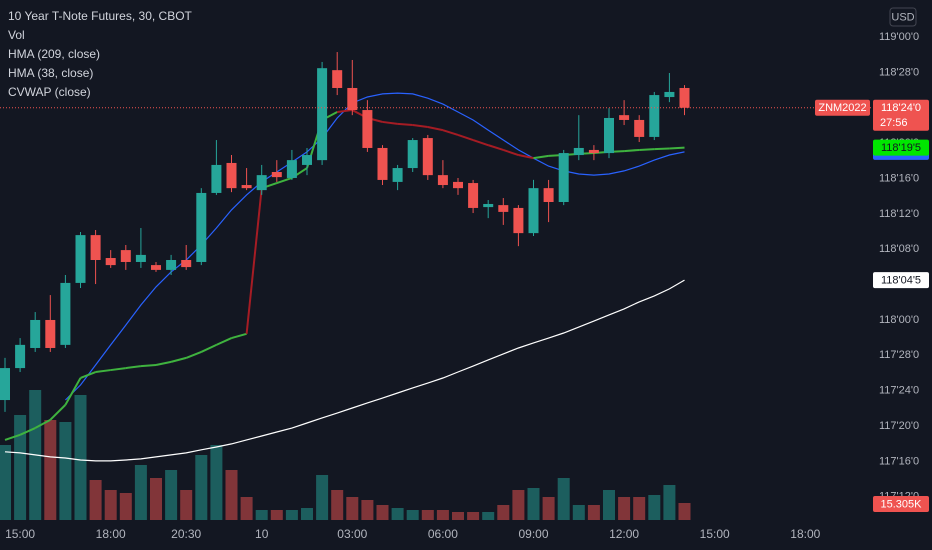  Describe the element at coordinates (899, 391) in the screenshot. I see `y-tick-label: 117'24'0` at that location.